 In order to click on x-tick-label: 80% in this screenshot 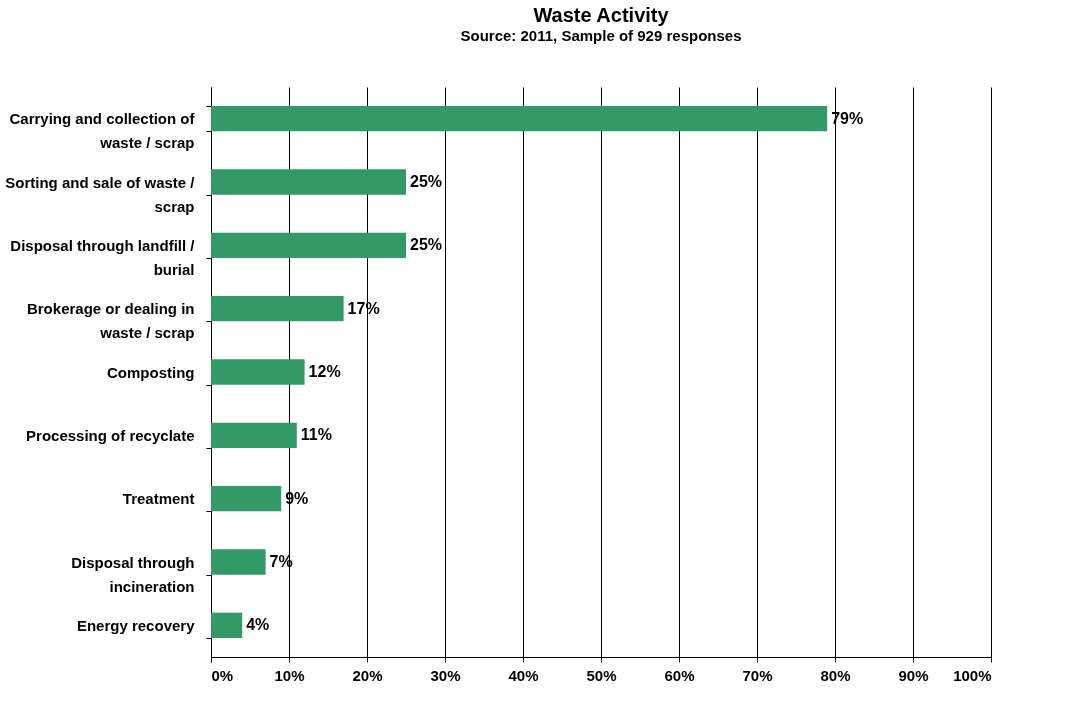, I will do `click(835, 675)`.